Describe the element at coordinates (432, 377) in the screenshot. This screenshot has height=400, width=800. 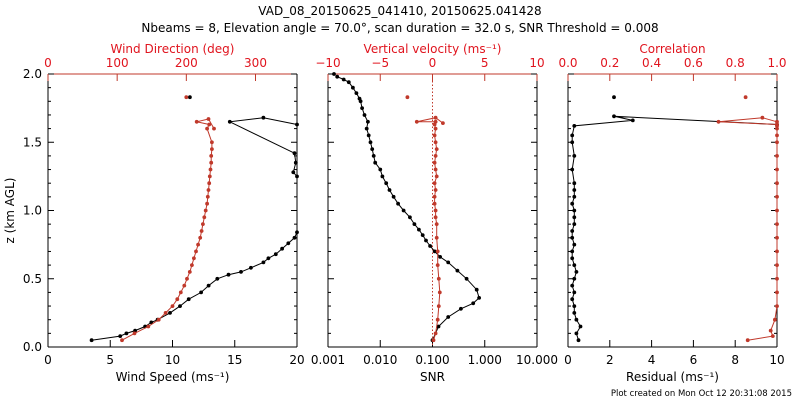
I see `x-axis-label: SNR` at that location.